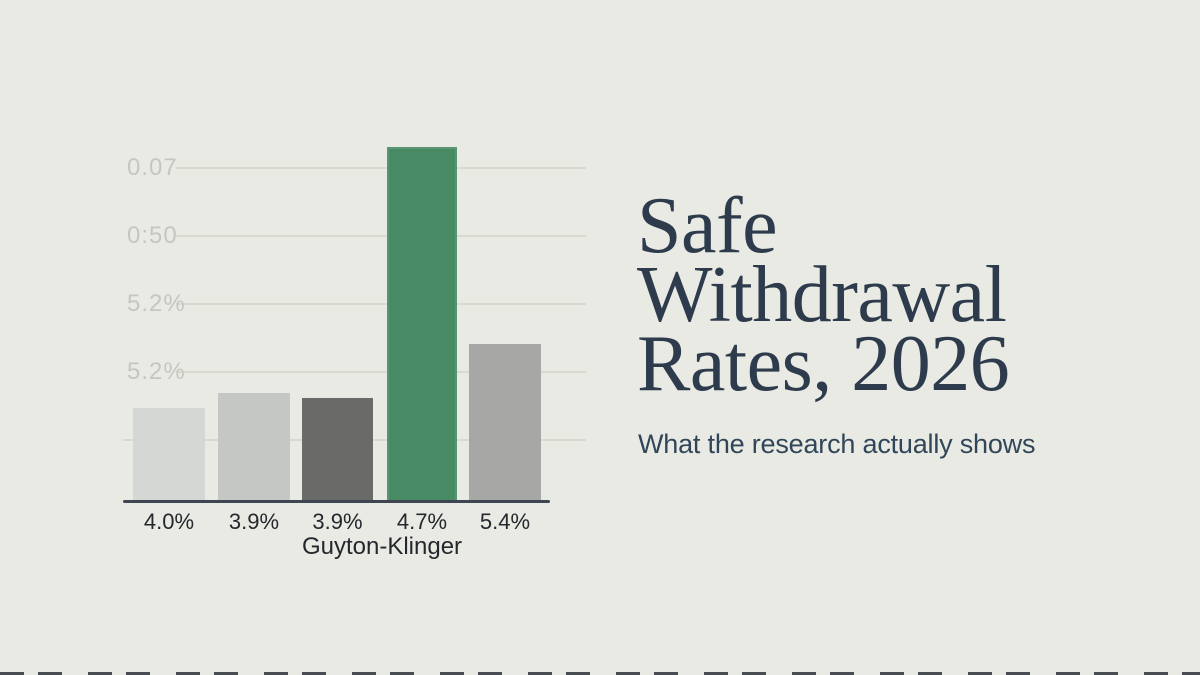 This screenshot has height=675, width=1200. I want to click on bar-value-label: 4.0%, so click(169, 521).